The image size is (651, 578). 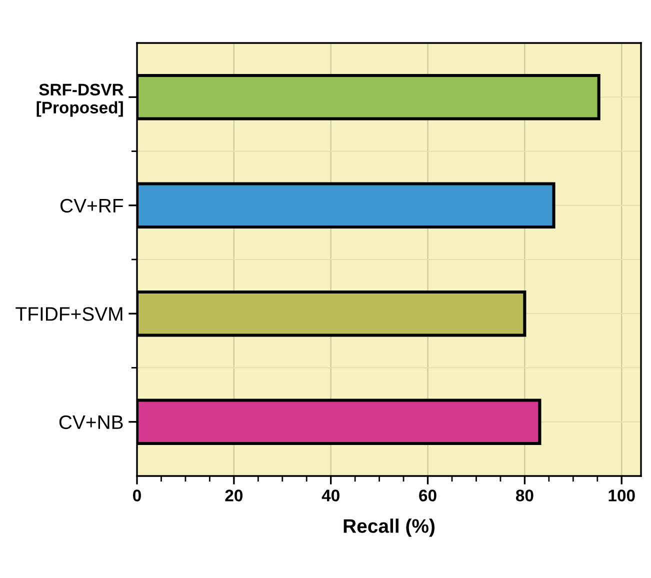 What do you see at coordinates (69, 314) in the screenshot?
I see `y-tick-label: TFIDF+SVM` at bounding box center [69, 314].